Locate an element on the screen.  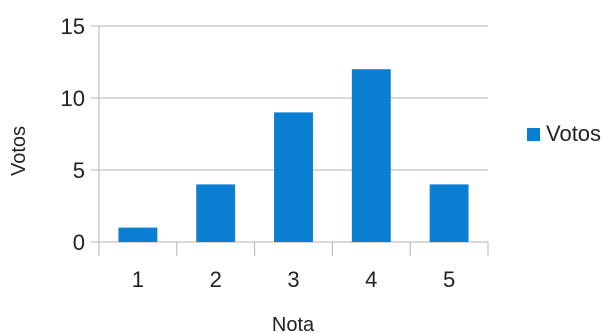
y-tick-labels: 0 5 10 15 is located at coordinates (73, 134).